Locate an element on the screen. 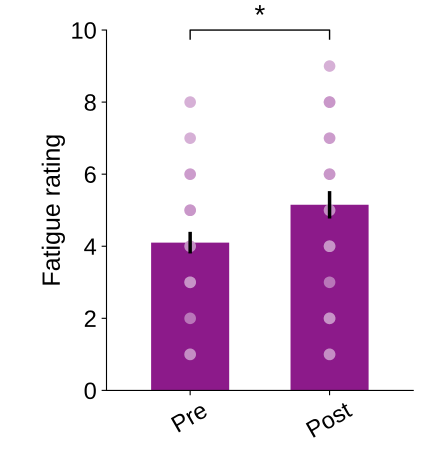 The width and height of the screenshot is (426, 462). y-tick-label: 2 is located at coordinates (90, 318).